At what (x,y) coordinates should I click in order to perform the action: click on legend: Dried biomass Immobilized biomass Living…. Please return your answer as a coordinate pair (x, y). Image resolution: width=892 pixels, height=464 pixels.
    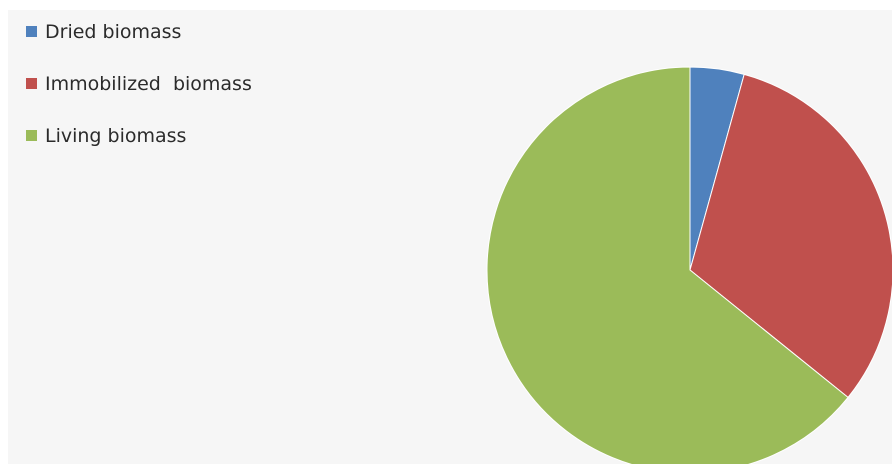
    Looking at the image, I should click on (139, 96).